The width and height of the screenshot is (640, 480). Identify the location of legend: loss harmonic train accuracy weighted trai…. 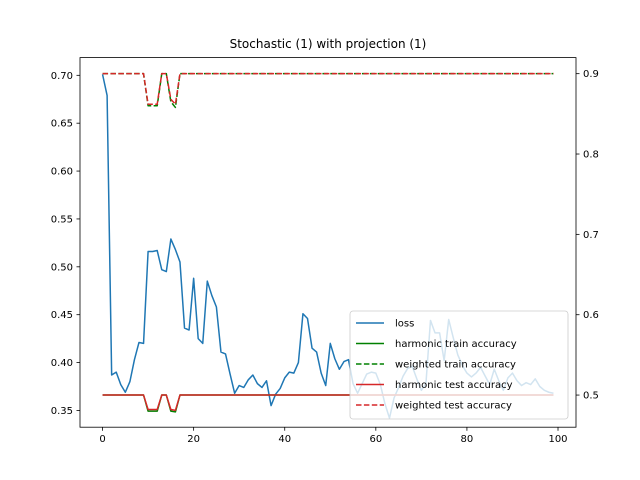
(459, 365).